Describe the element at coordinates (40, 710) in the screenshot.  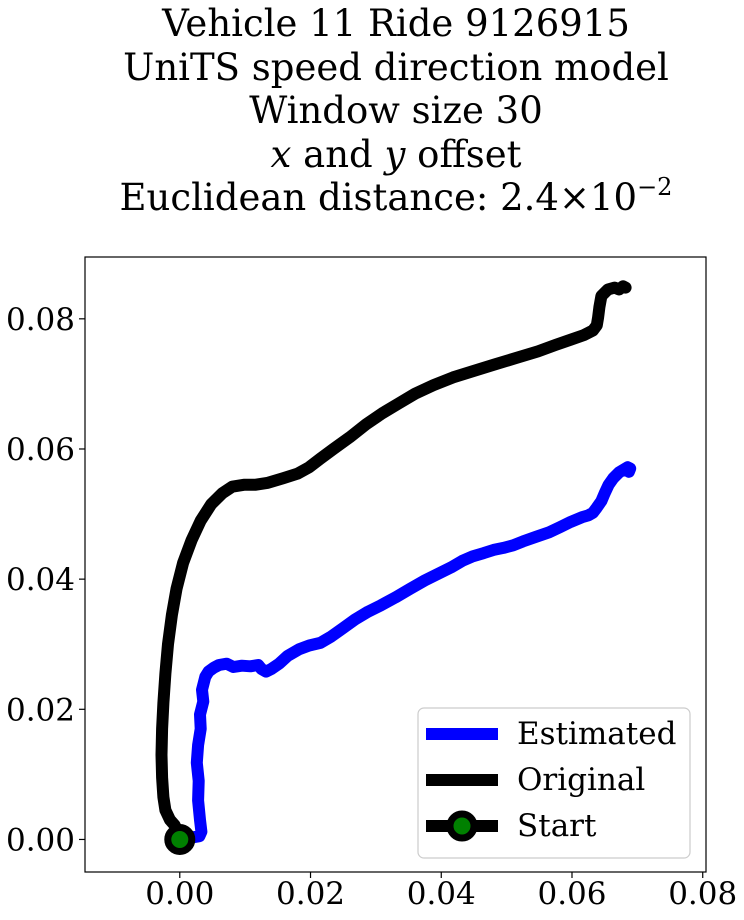
I see `y-tick-label: 0.02` at that location.